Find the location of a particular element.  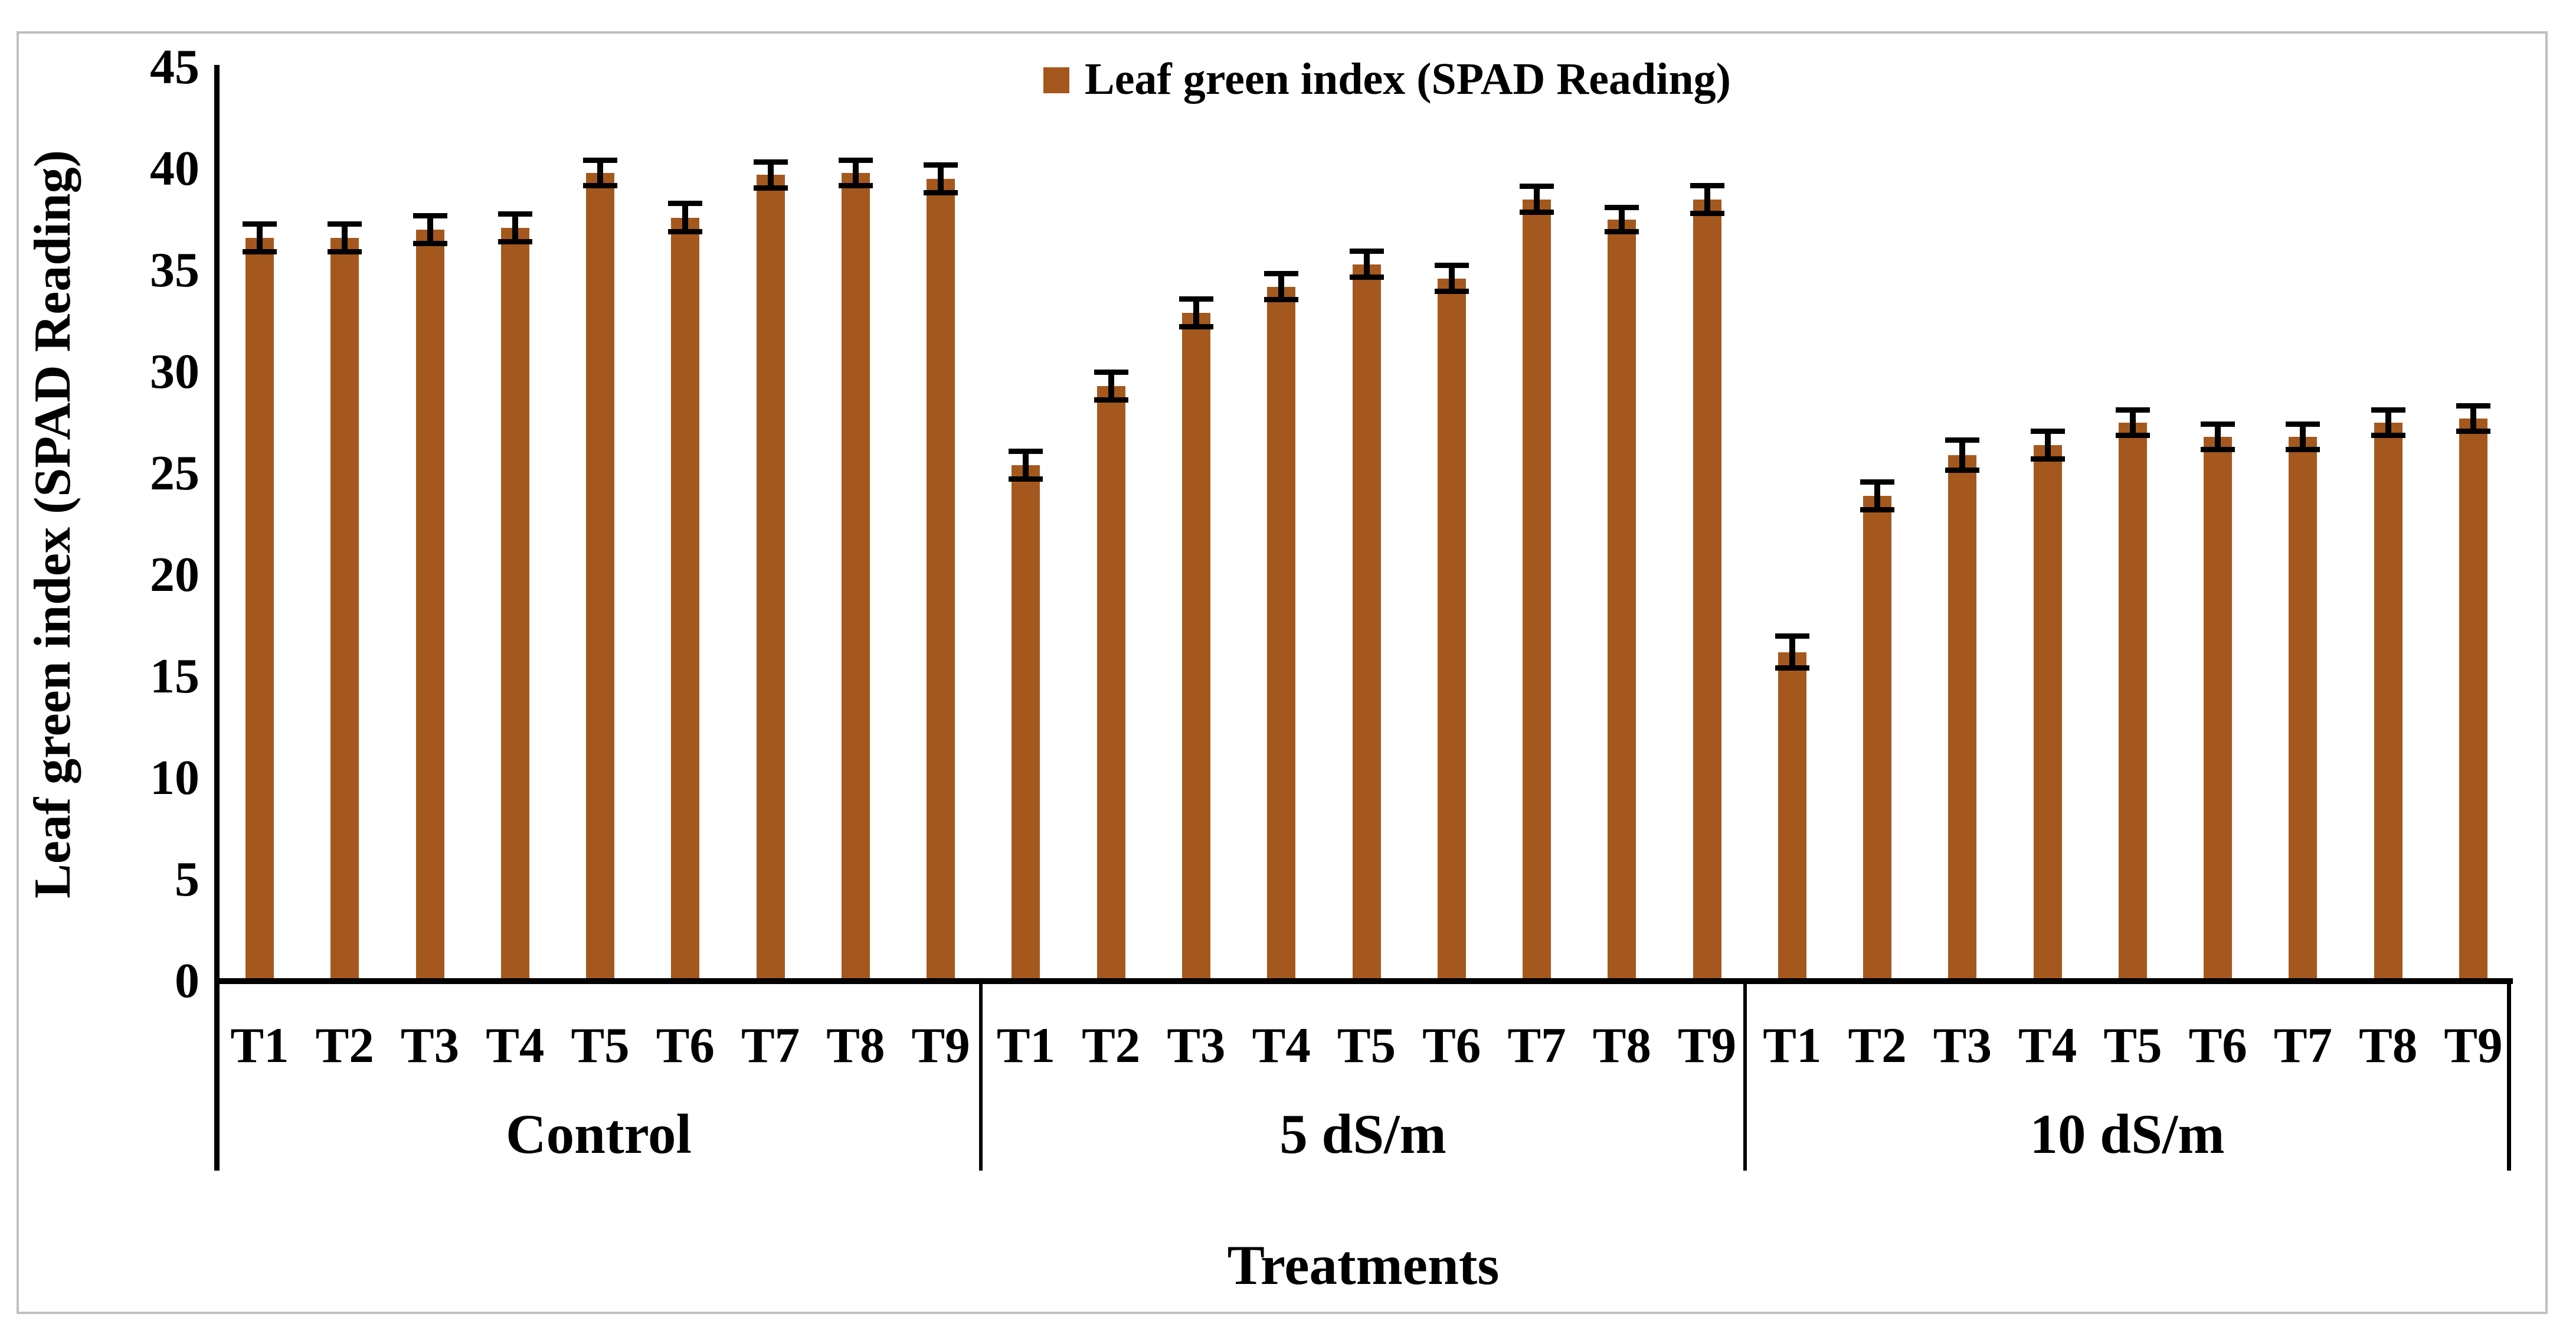

bar-control-t9 is located at coordinates (941, 580).